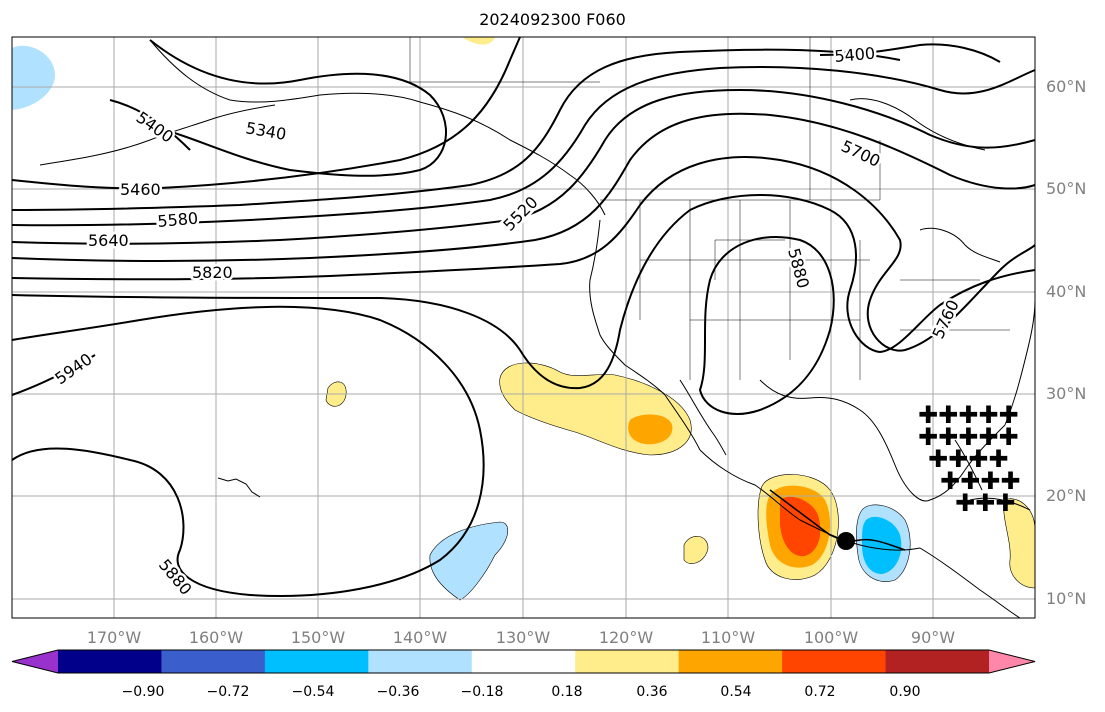  Describe the element at coordinates (766, 325) in the screenshot. I see `contour-5880-east` at that location.